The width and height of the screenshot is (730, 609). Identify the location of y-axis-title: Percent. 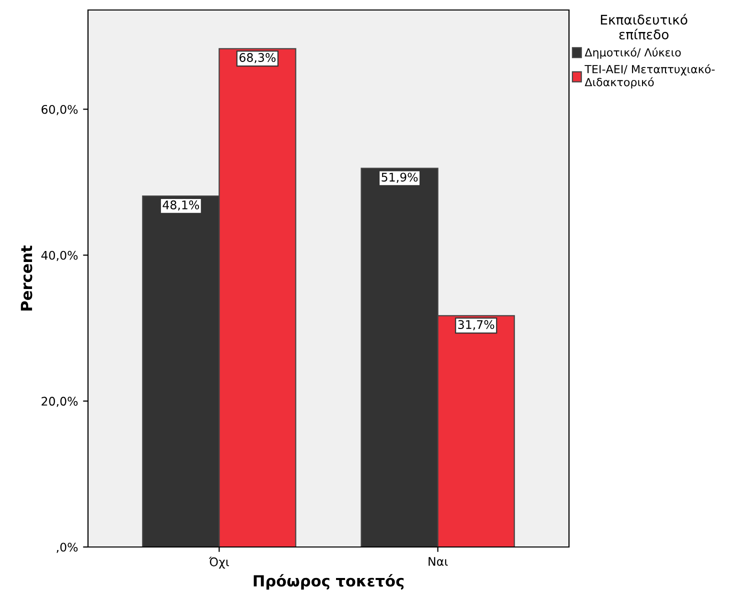
(26, 278).